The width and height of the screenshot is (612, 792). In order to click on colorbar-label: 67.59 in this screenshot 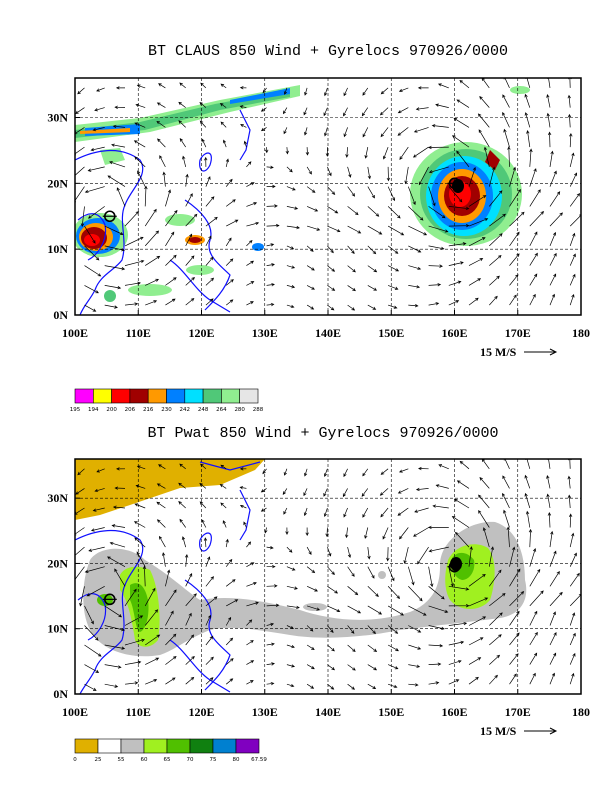, I will do `click(259, 760)`.